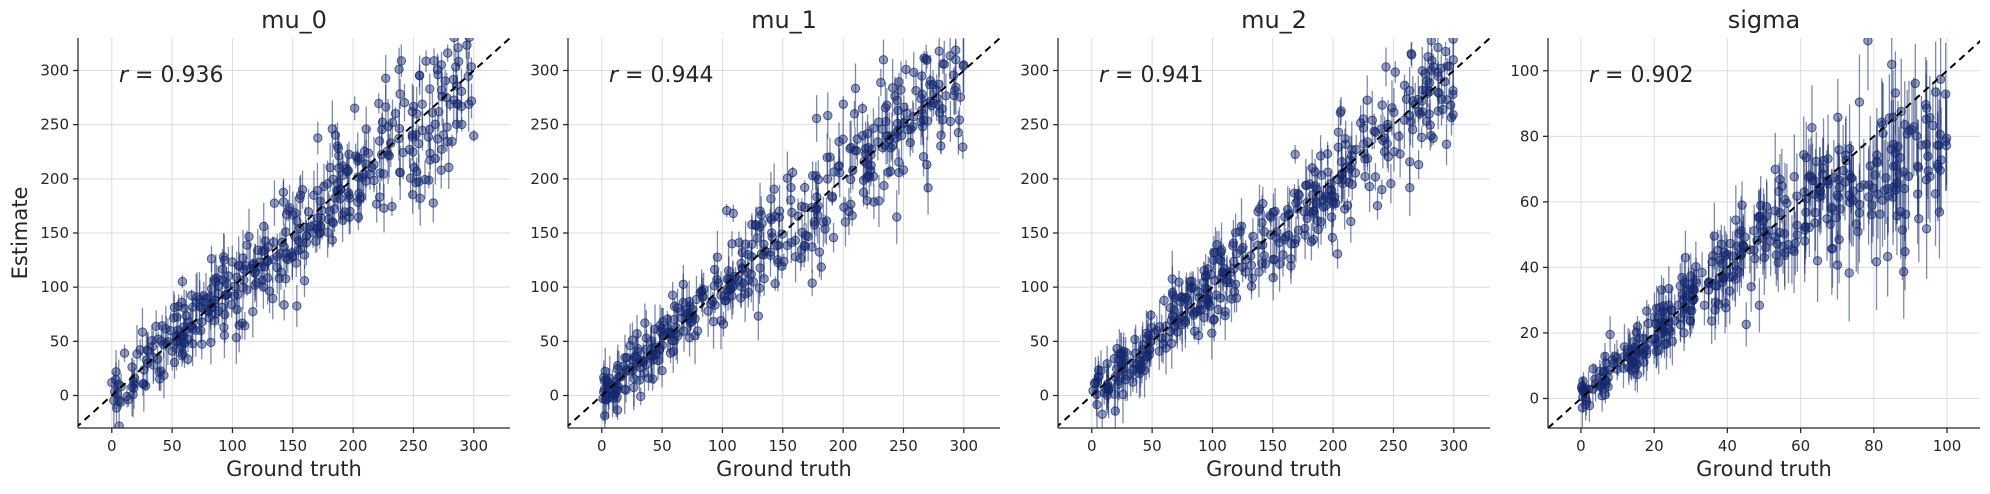 The height and width of the screenshot is (494, 1990). Describe the element at coordinates (1272, 446) in the screenshot. I see `x-tick-label: 150` at that location.